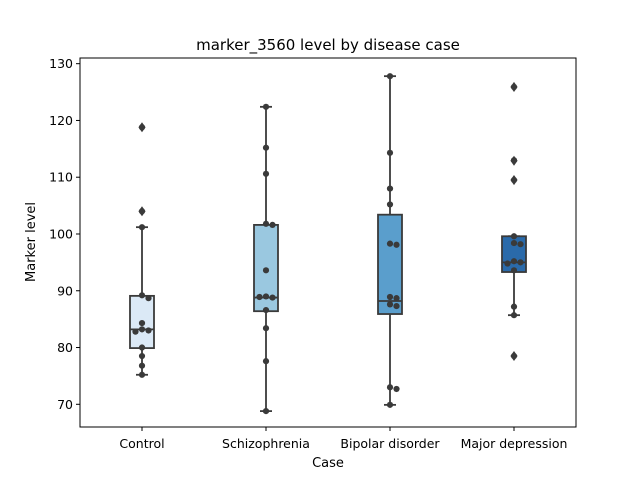 This screenshot has width=640, height=480. Describe the element at coordinates (61, 120) in the screenshot. I see `y-tick-label: 120` at that location.